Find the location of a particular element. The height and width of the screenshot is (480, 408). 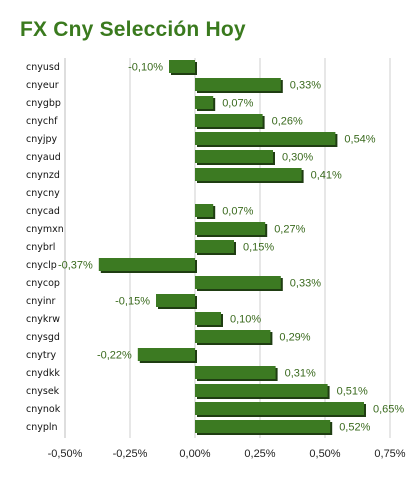

category-label: cnycad is located at coordinates (43, 211).